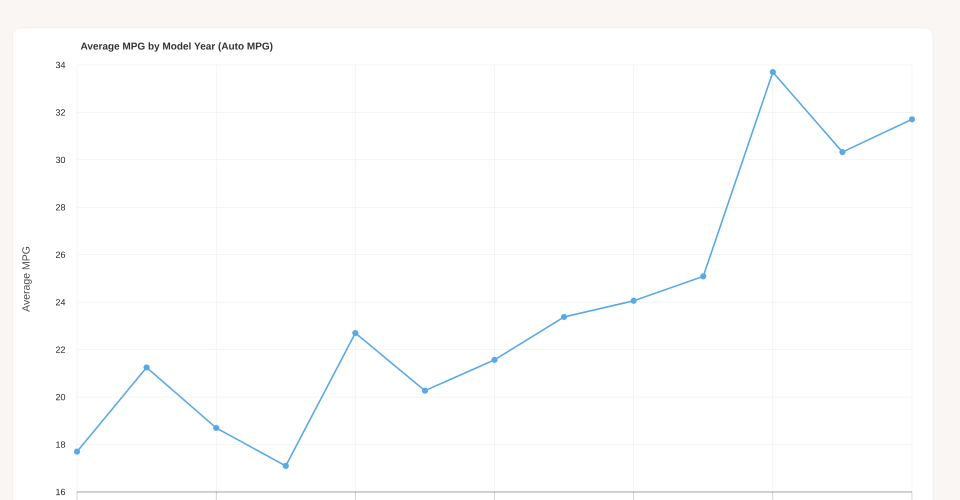  Describe the element at coordinates (61, 349) in the screenshot. I see `y-tick-label: 22` at that location.